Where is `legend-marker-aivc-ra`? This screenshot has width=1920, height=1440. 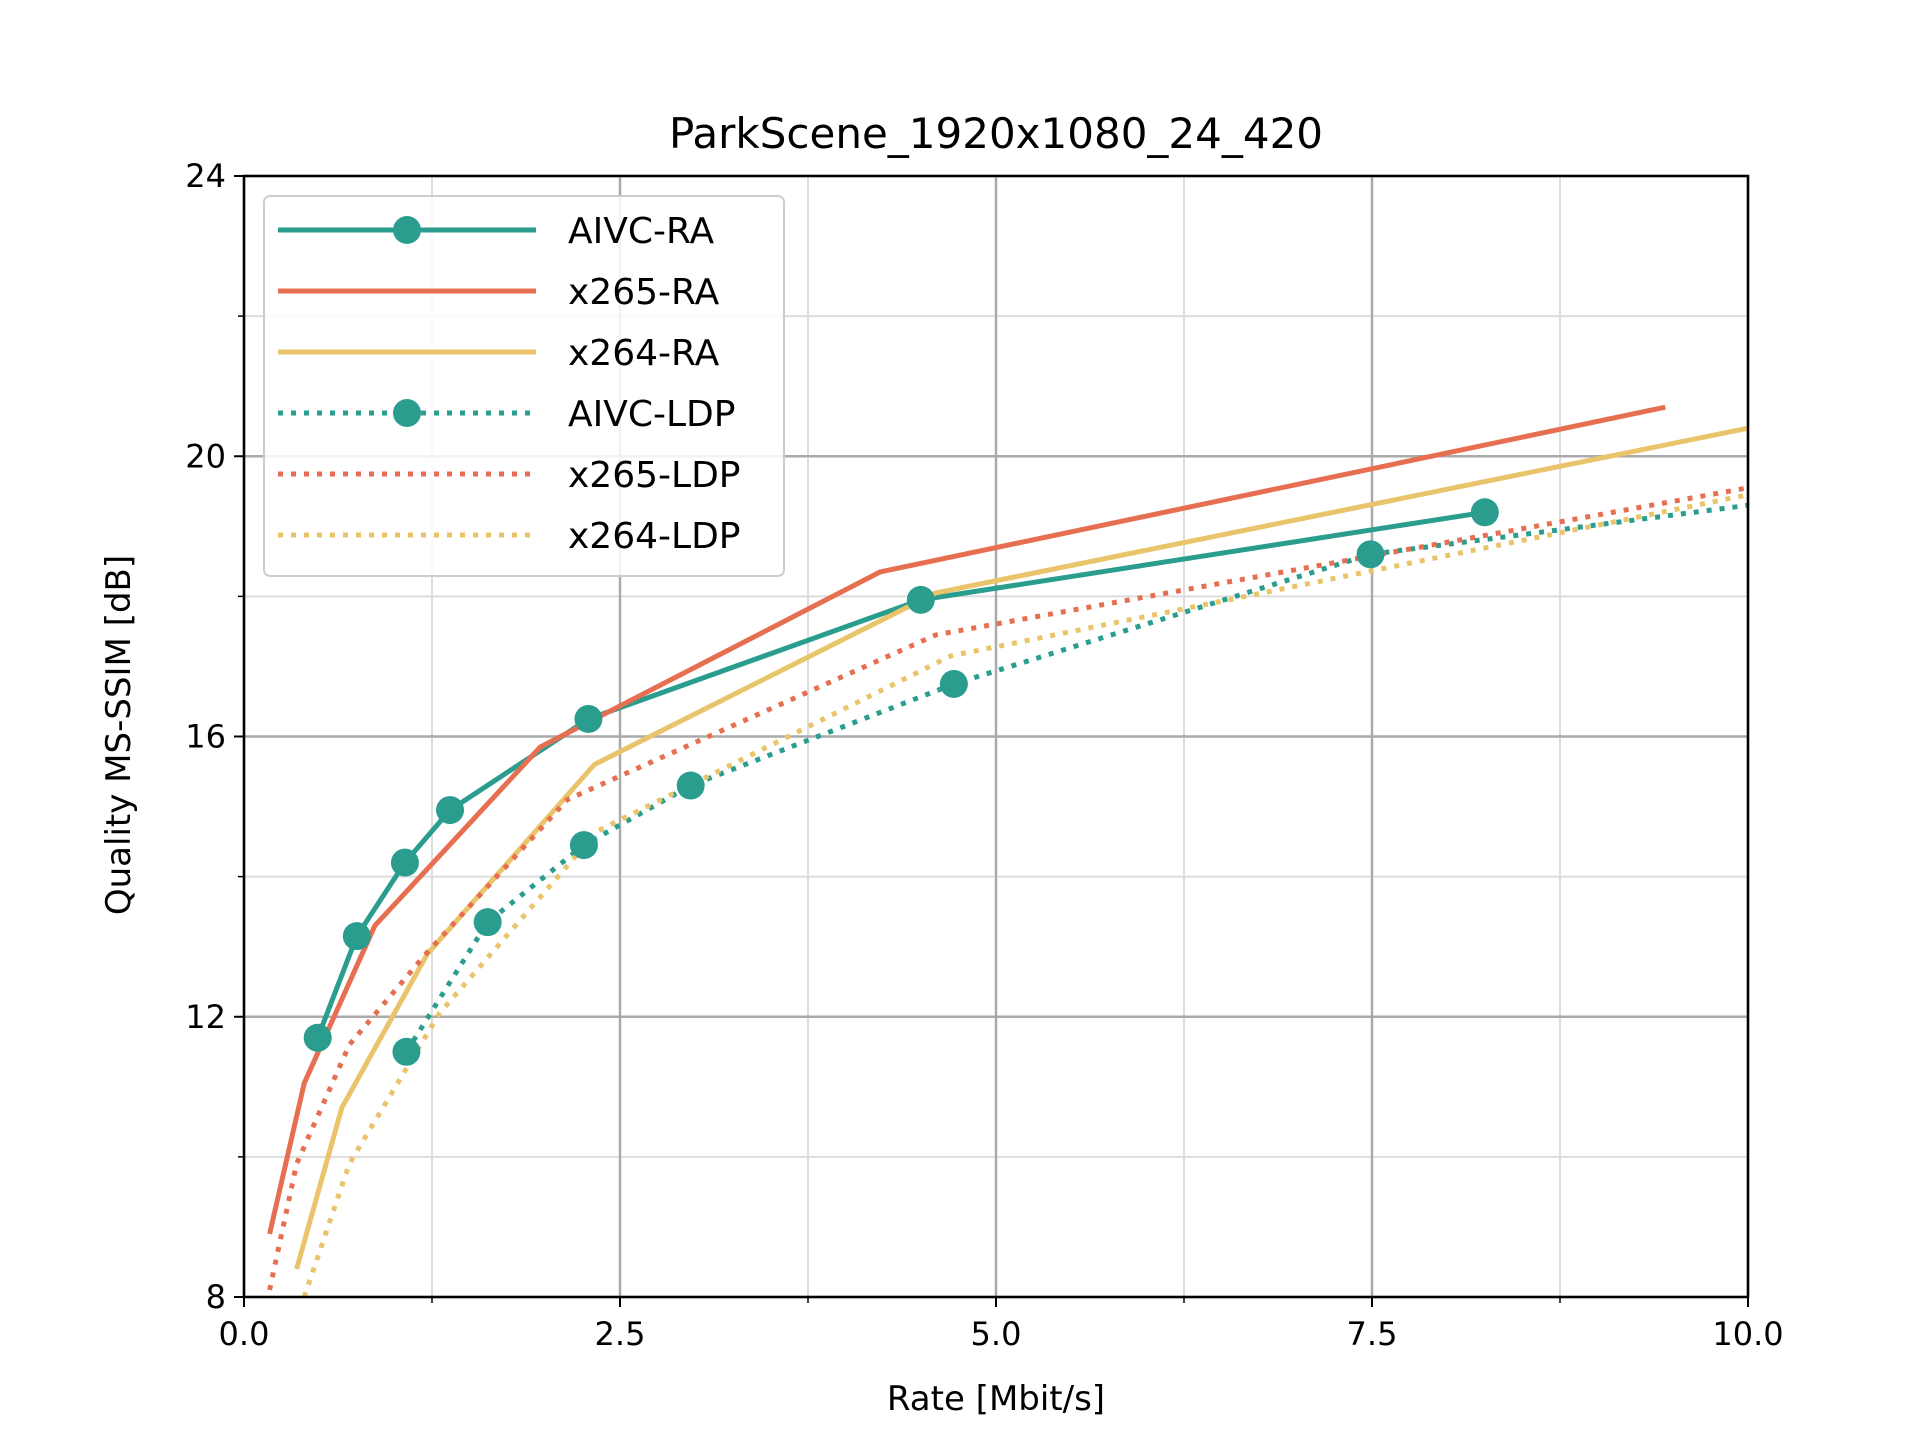 legend-marker-aivc-ra is located at coordinates (407, 230).